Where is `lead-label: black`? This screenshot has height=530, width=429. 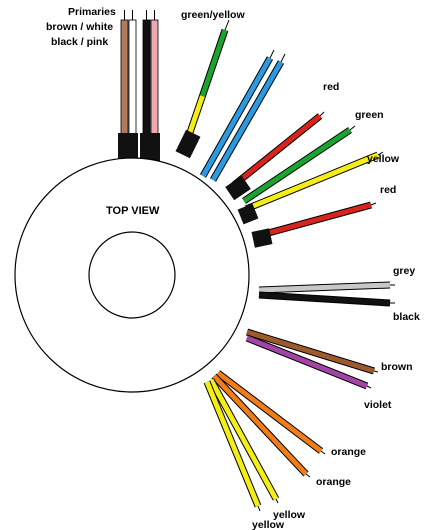 lead-label: black is located at coordinates (406, 317).